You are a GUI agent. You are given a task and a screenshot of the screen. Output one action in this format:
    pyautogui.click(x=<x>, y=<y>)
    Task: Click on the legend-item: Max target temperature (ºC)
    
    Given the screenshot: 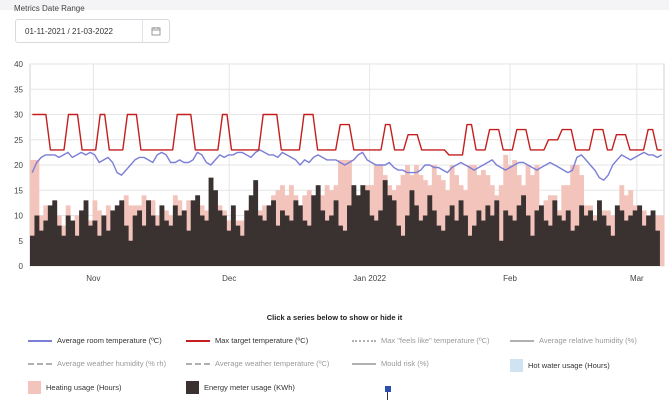 What is the action you would take?
    pyautogui.click(x=247, y=340)
    